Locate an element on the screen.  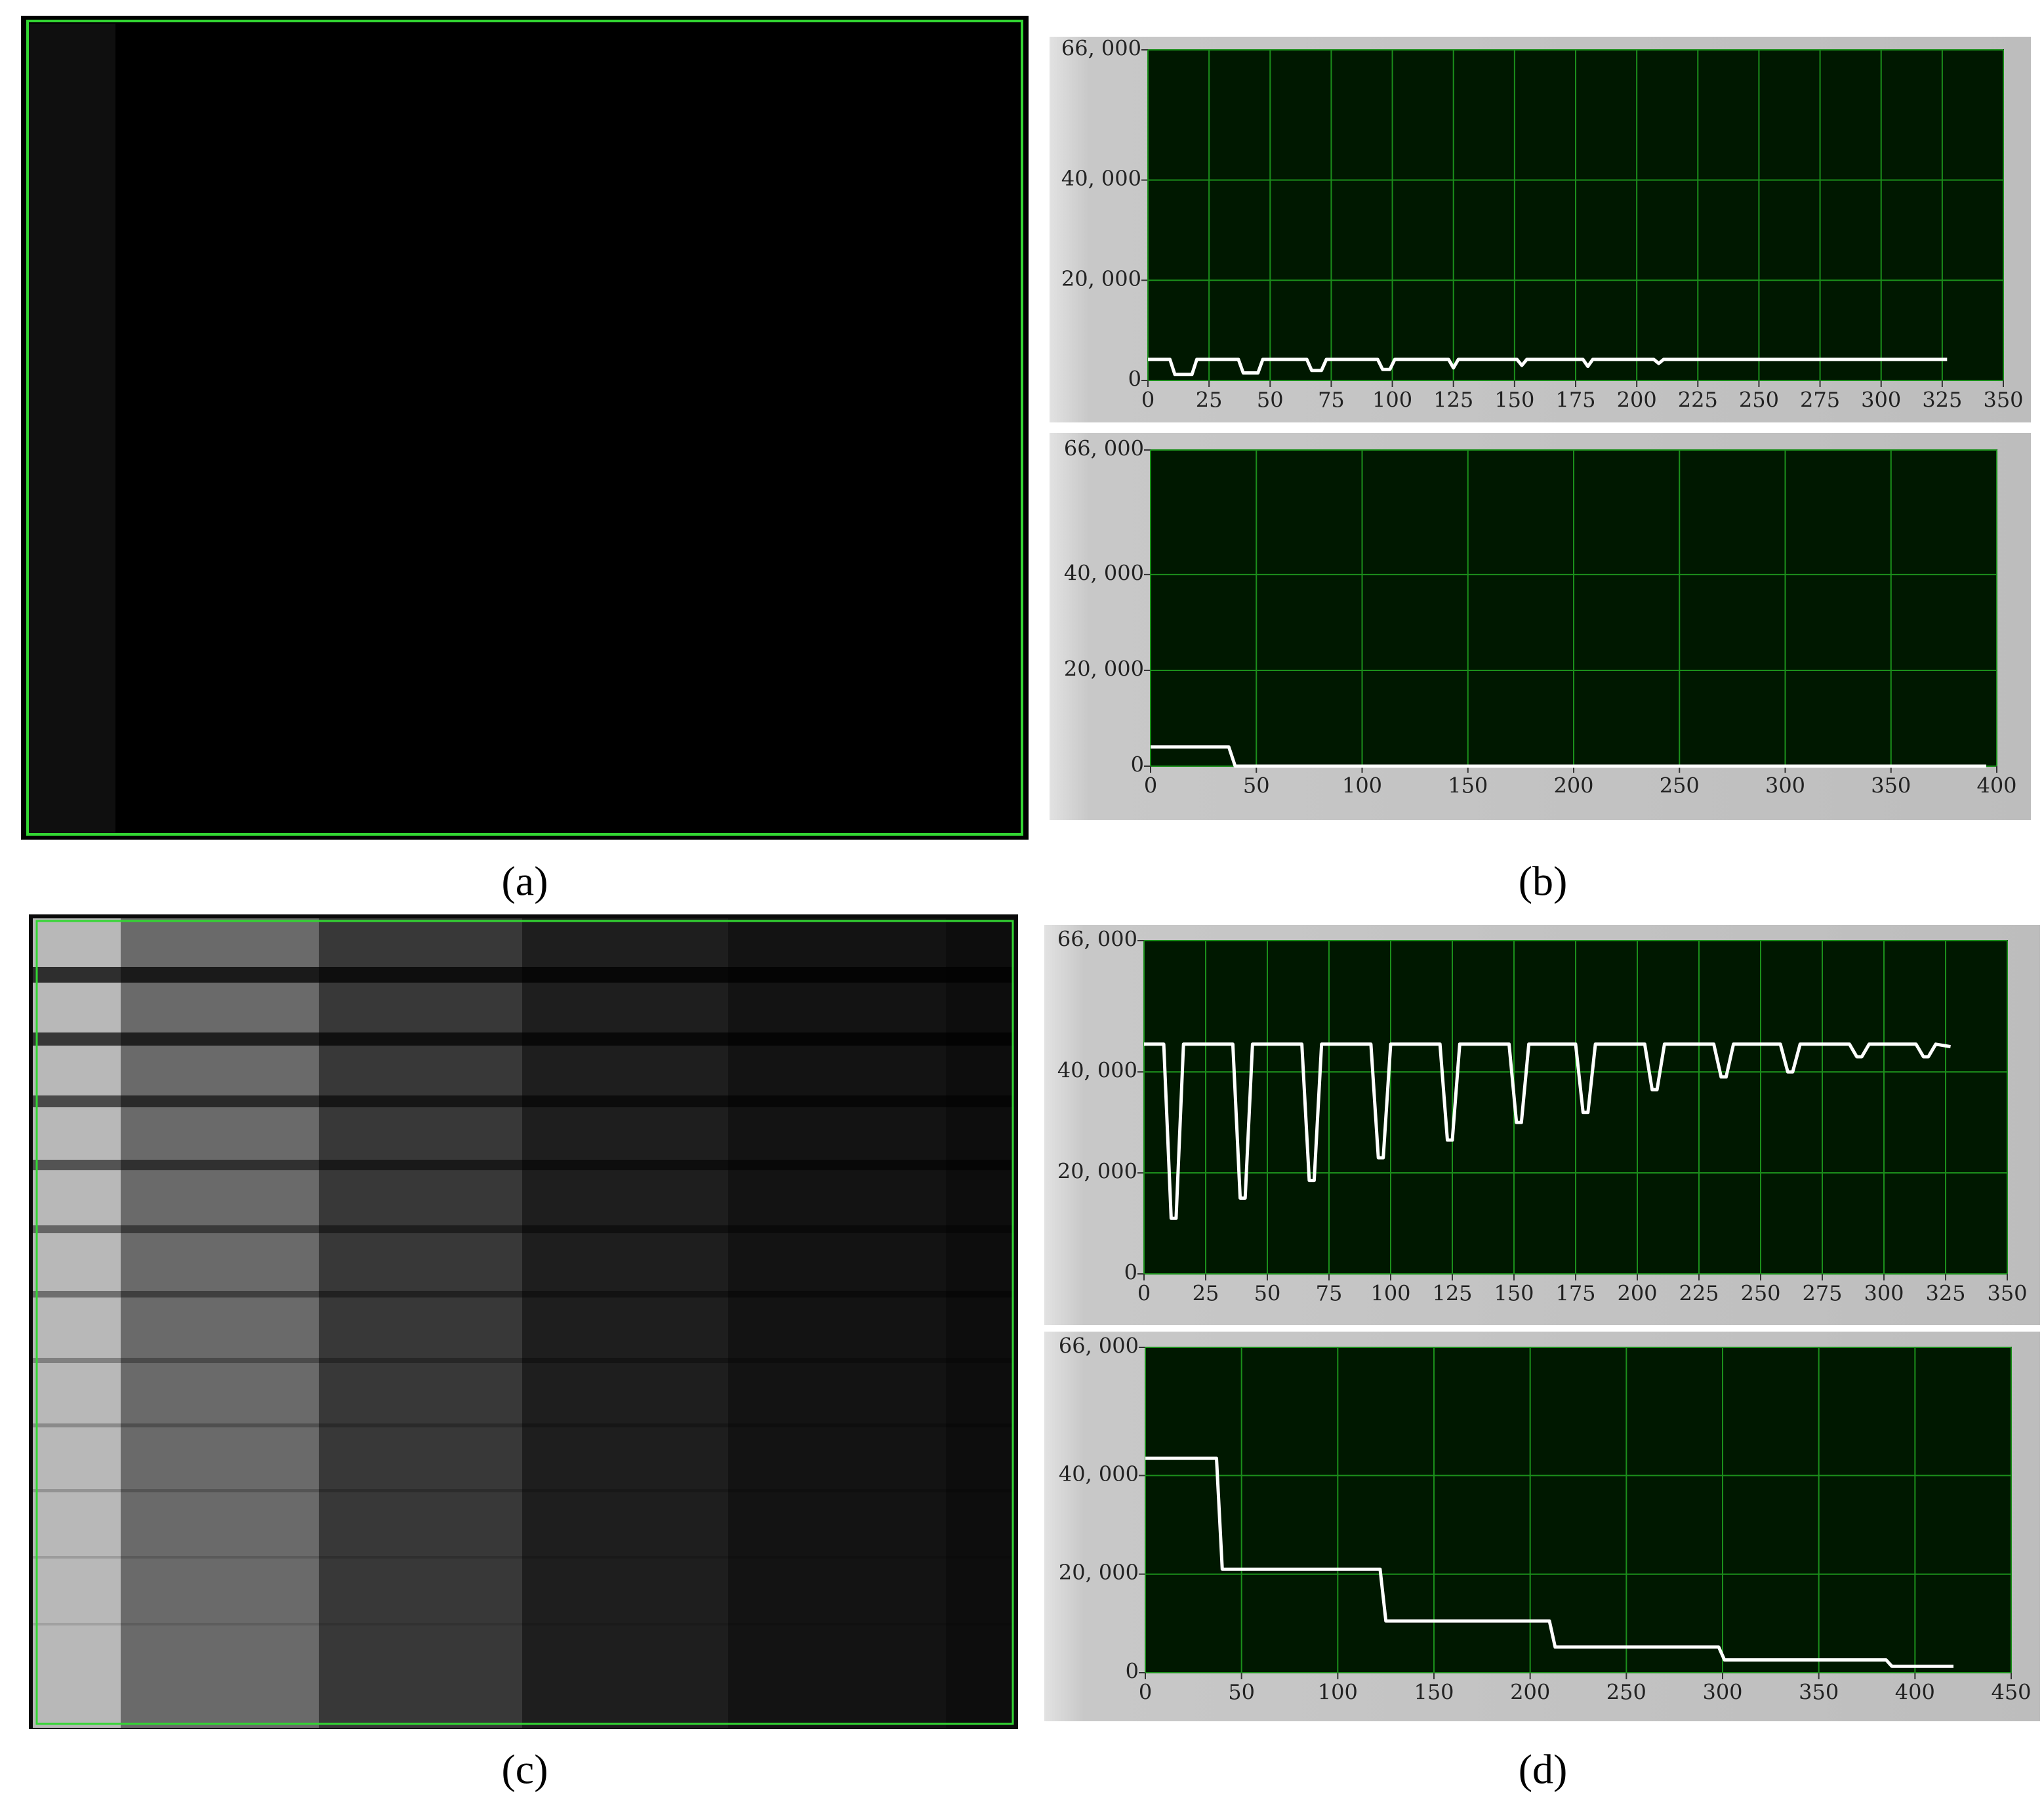
caption: (c) is located at coordinates (524, 1769).